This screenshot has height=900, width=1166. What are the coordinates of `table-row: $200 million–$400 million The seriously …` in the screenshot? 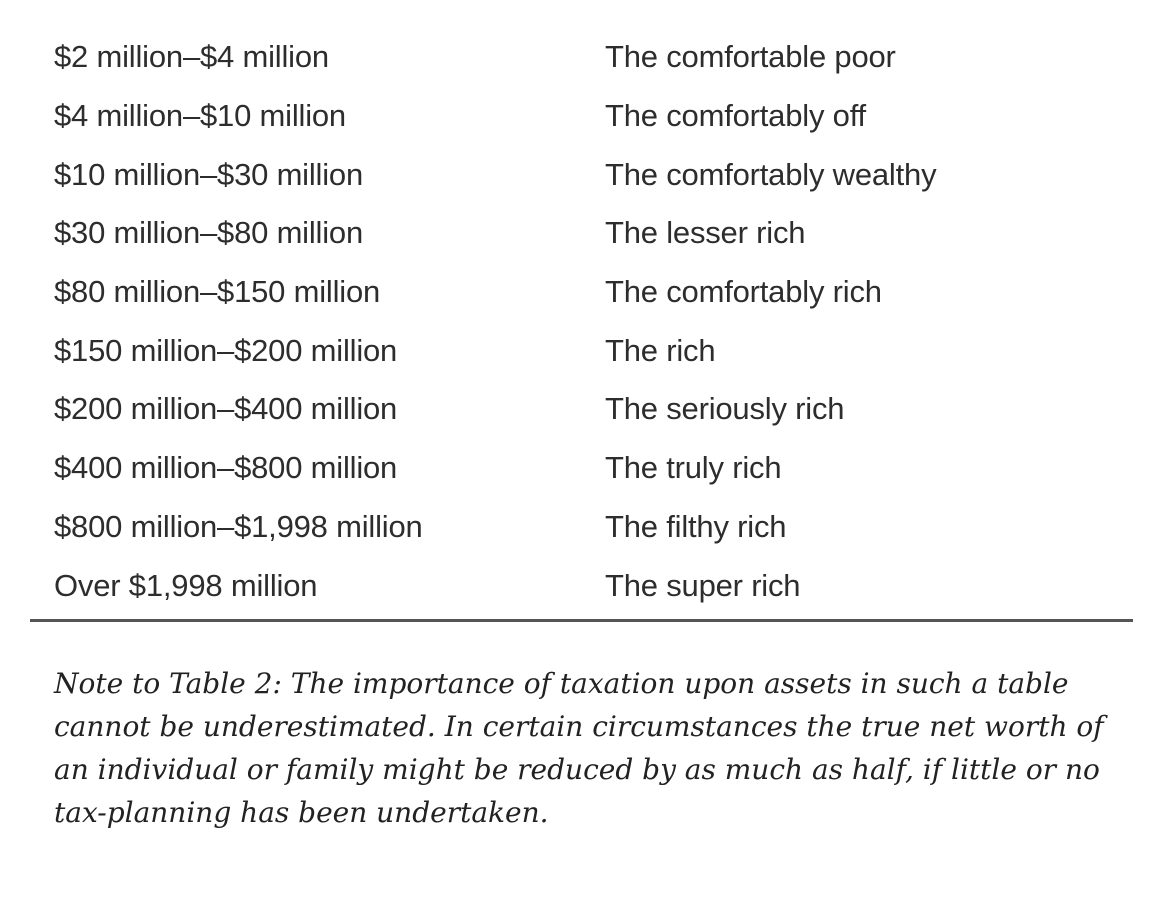 It's located at (584, 409).